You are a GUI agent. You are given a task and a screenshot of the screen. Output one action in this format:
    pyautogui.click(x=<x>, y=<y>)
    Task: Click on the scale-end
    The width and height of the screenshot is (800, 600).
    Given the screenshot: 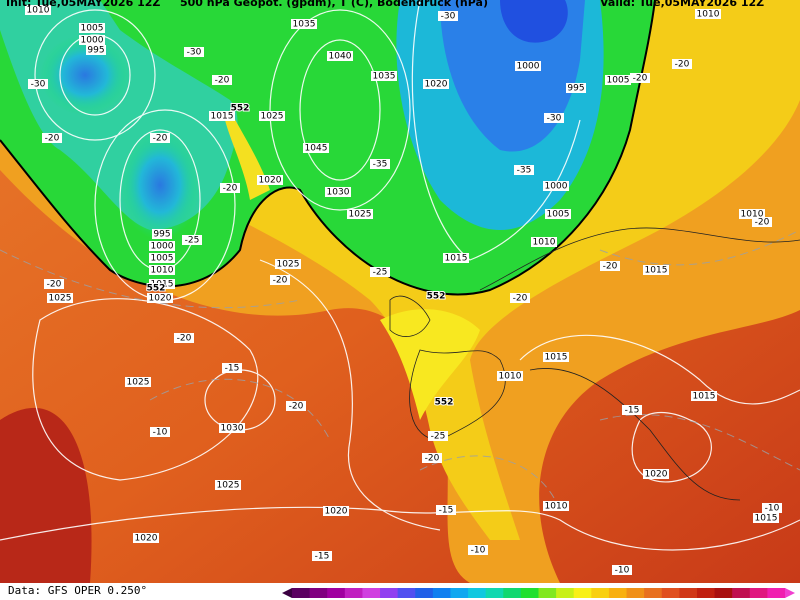 What is the action you would take?
    pyautogui.click(x=790, y=593)
    